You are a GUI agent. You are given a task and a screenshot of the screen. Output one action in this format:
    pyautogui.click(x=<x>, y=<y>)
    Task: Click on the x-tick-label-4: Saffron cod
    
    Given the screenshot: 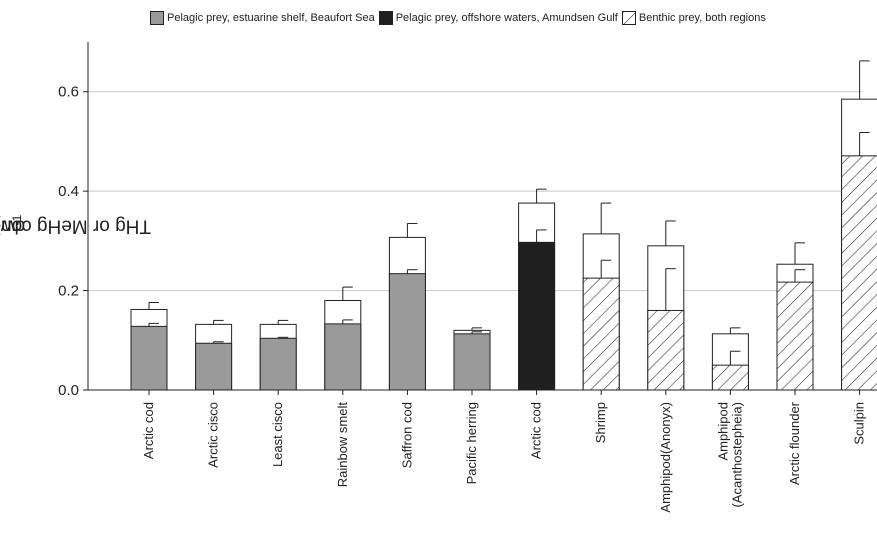 What is the action you would take?
    pyautogui.click(x=406, y=435)
    